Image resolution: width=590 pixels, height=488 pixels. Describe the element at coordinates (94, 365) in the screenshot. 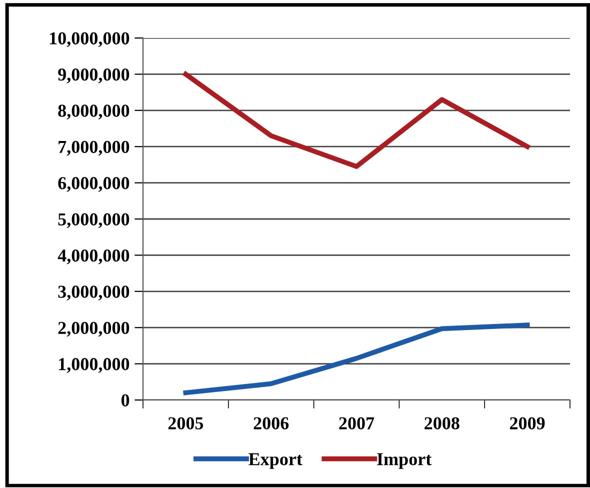

I see `y-tick-label: 1,000,000` at that location.